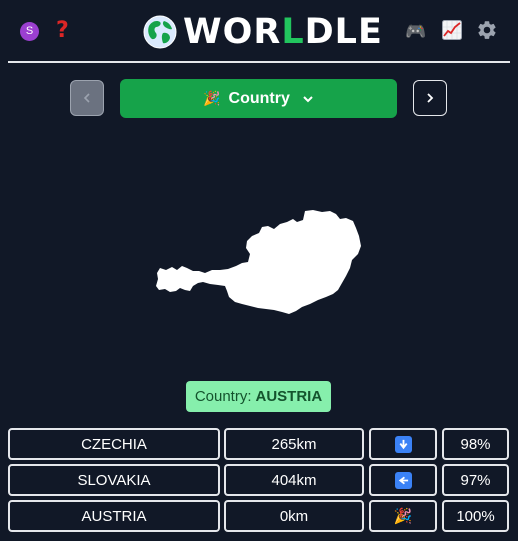 The width and height of the screenshot is (518, 541). Describe the element at coordinates (294, 444) in the screenshot. I see `guess-distance: 265km` at that location.